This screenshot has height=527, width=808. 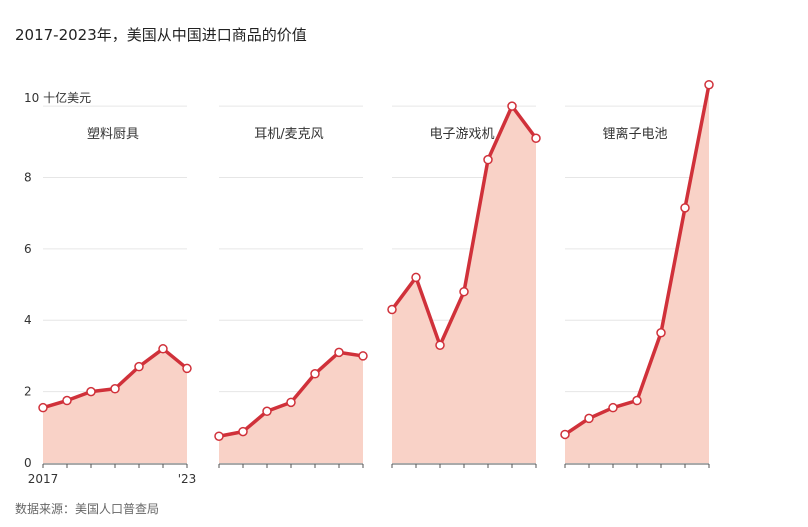 What do you see at coordinates (28, 320) in the screenshot?
I see `y-tick-label: 4` at bounding box center [28, 320].